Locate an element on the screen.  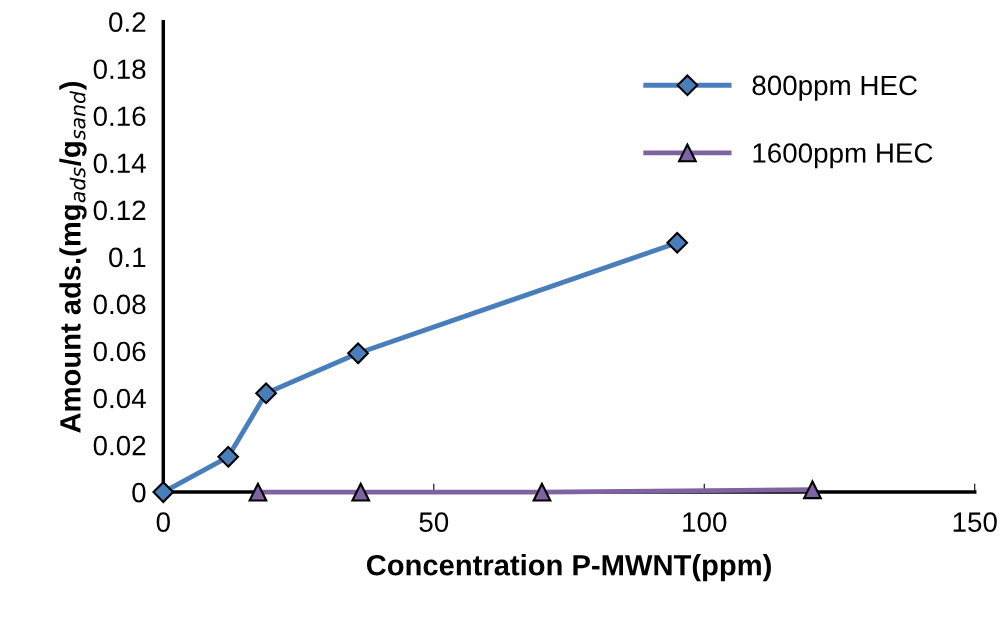
x-tick-label: 100 is located at coordinates (705, 522).